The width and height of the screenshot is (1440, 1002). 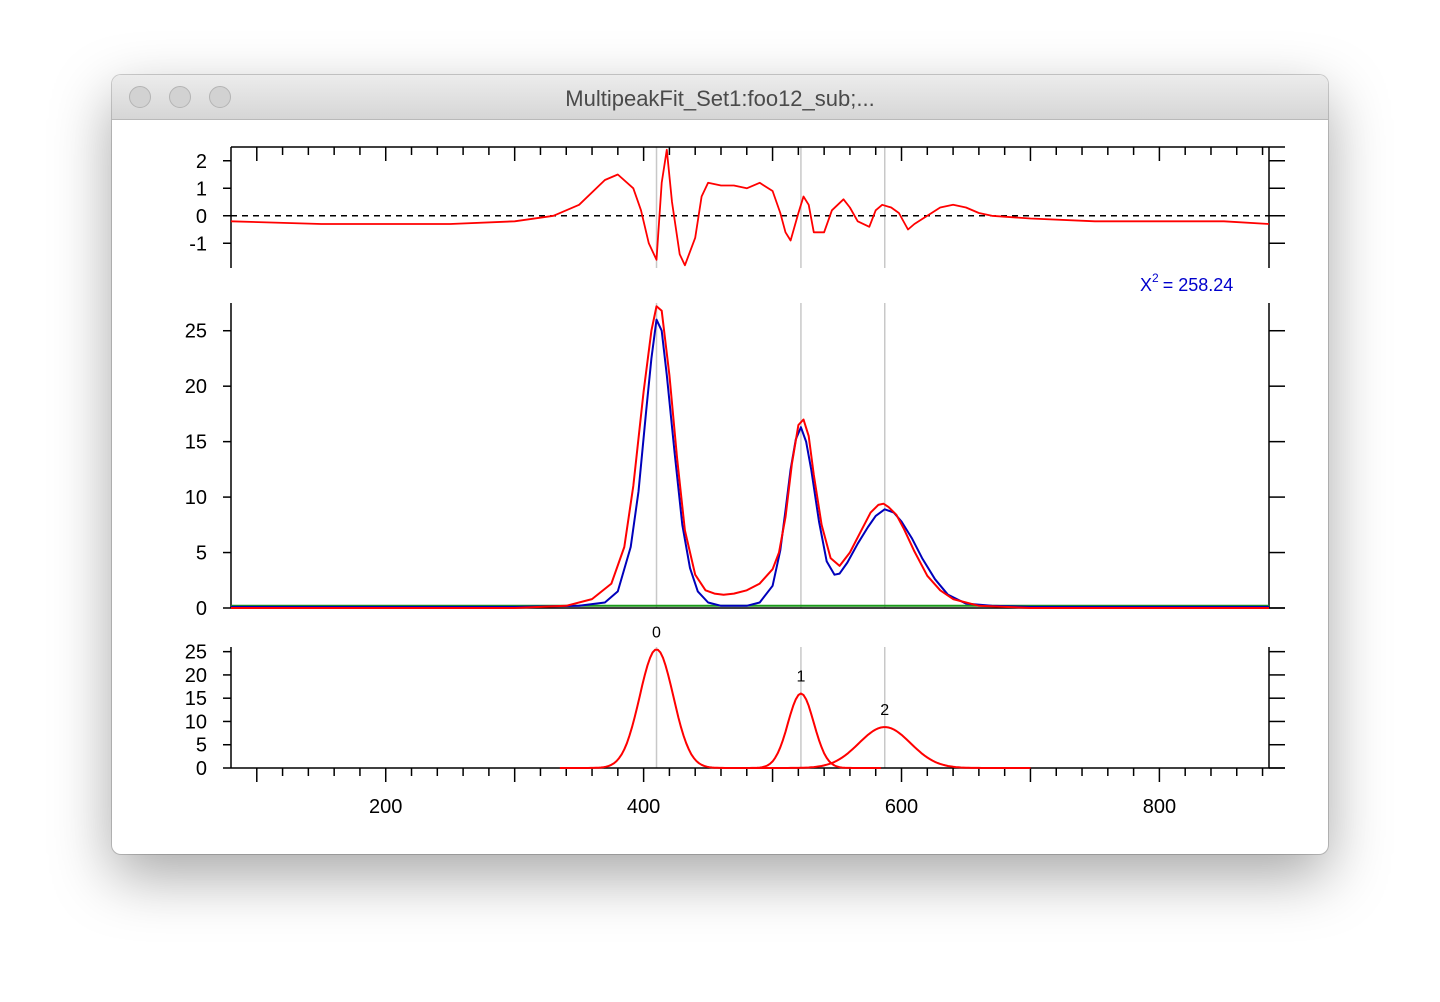 I want to click on fit-ytick-label: 25, so click(x=196, y=332).